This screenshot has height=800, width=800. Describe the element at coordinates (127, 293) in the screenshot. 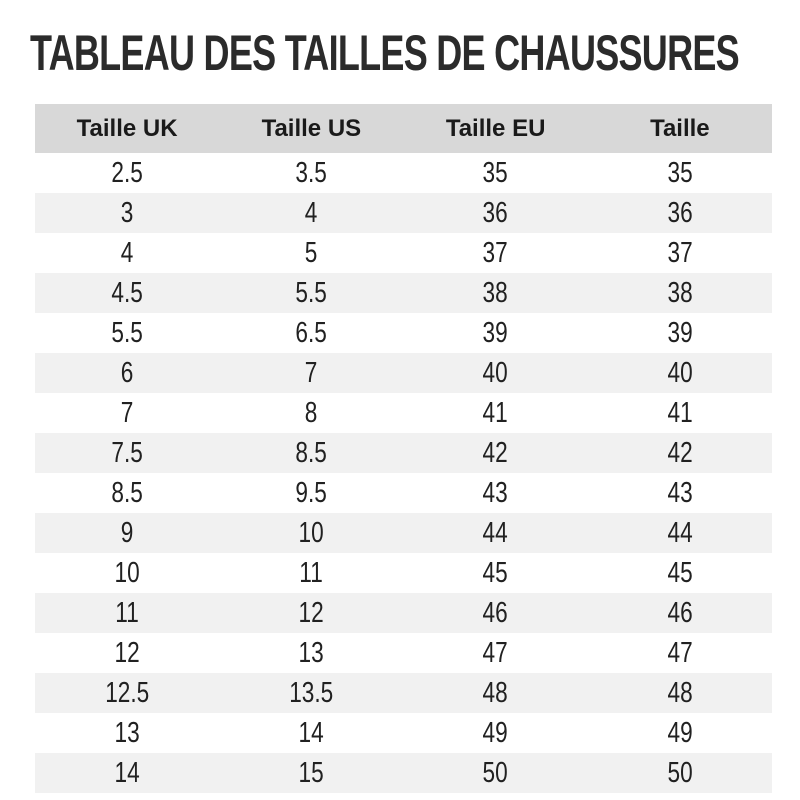

I see `size-cell: 4.5` at that location.